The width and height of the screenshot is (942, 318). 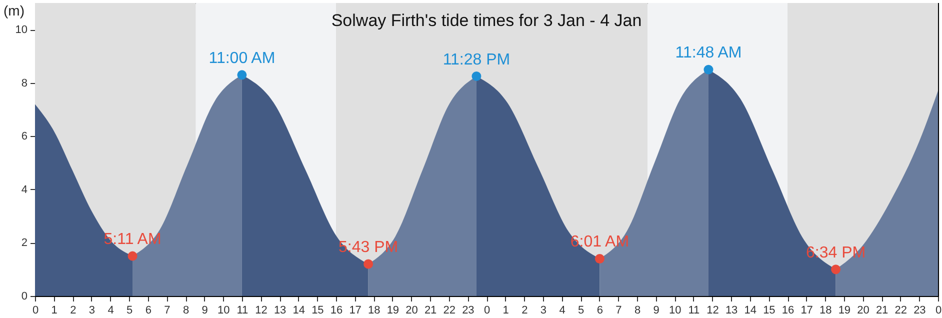 What do you see at coordinates (24, 190) in the screenshot?
I see `y-tick-label: 4` at bounding box center [24, 190].